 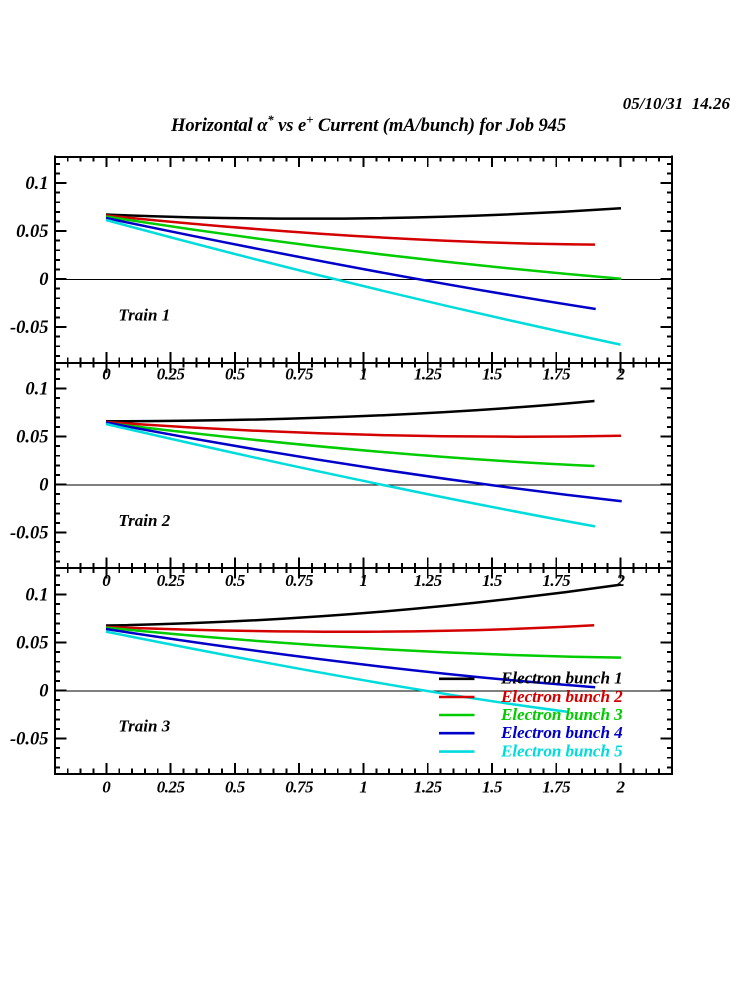 What do you see at coordinates (144, 520) in the screenshot?
I see `svg-text: Train 2` at bounding box center [144, 520].